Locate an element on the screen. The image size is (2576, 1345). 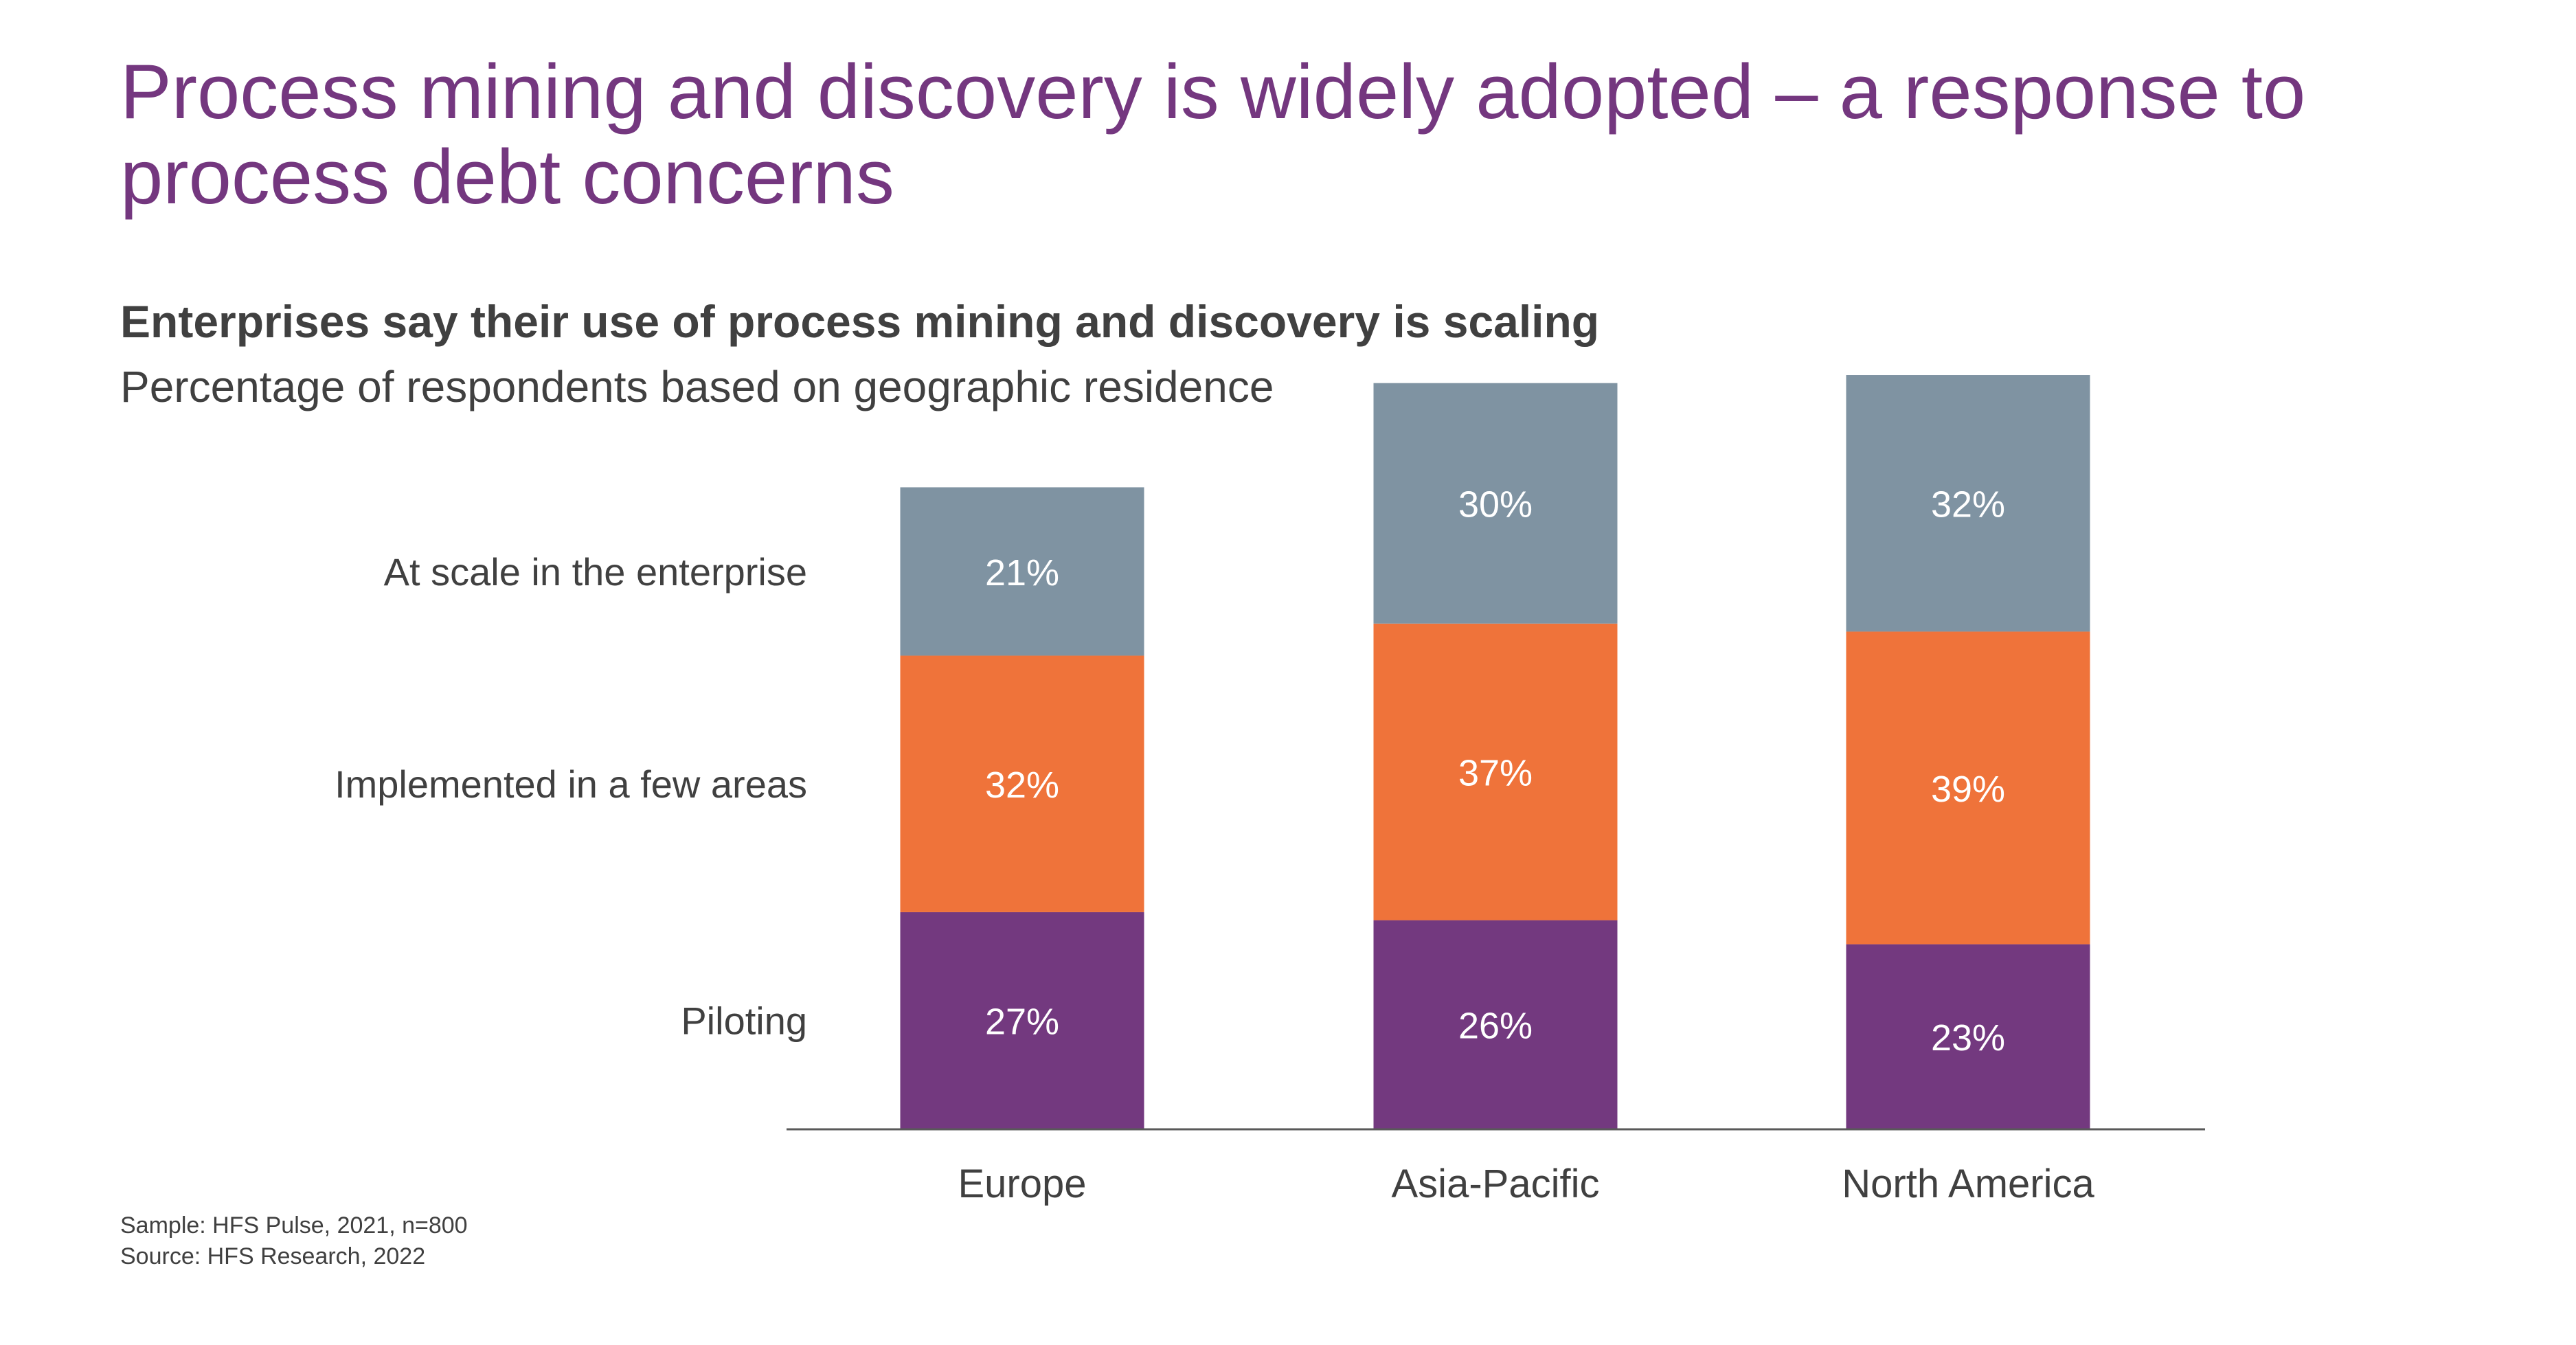
data-label: 30% is located at coordinates (1495, 504).